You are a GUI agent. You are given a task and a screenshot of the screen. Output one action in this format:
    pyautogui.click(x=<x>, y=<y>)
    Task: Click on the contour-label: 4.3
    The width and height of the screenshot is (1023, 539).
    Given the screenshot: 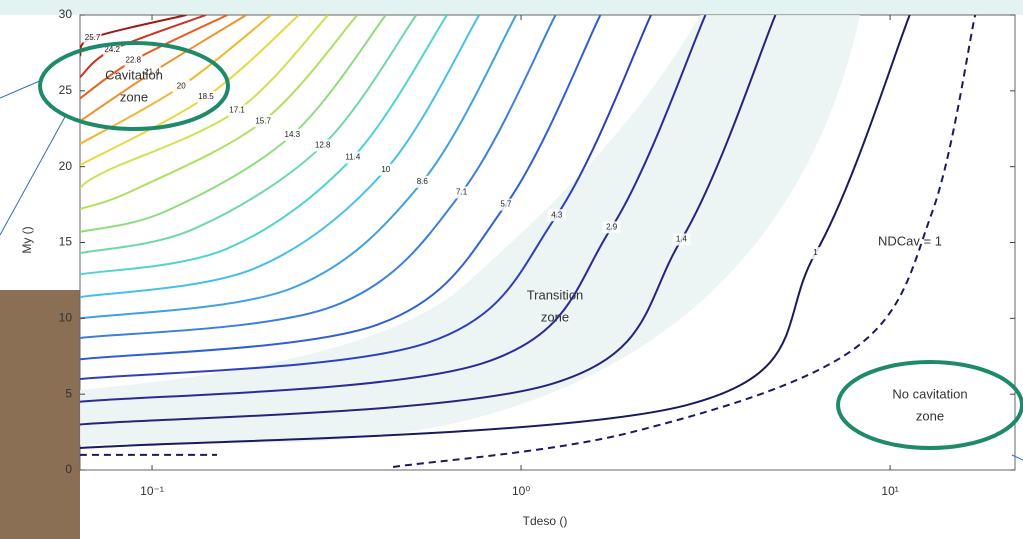 What is the action you would take?
    pyautogui.click(x=557, y=214)
    